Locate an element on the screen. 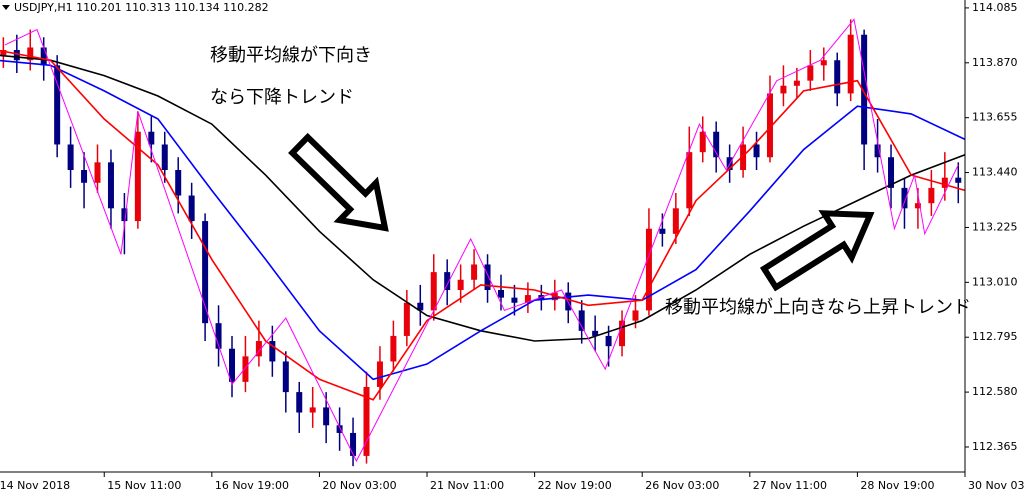 The height and width of the screenshot is (496, 1024). x-tick-label: 15 Nov 11:00 is located at coordinates (144, 485).